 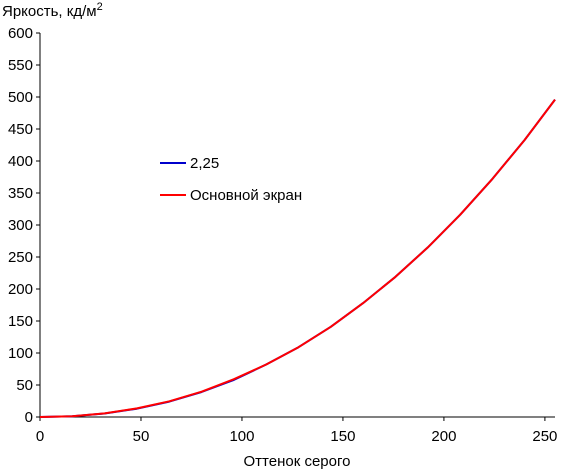 What do you see at coordinates (20, 193) in the screenshot?
I see `y-tick-label: 350` at bounding box center [20, 193].